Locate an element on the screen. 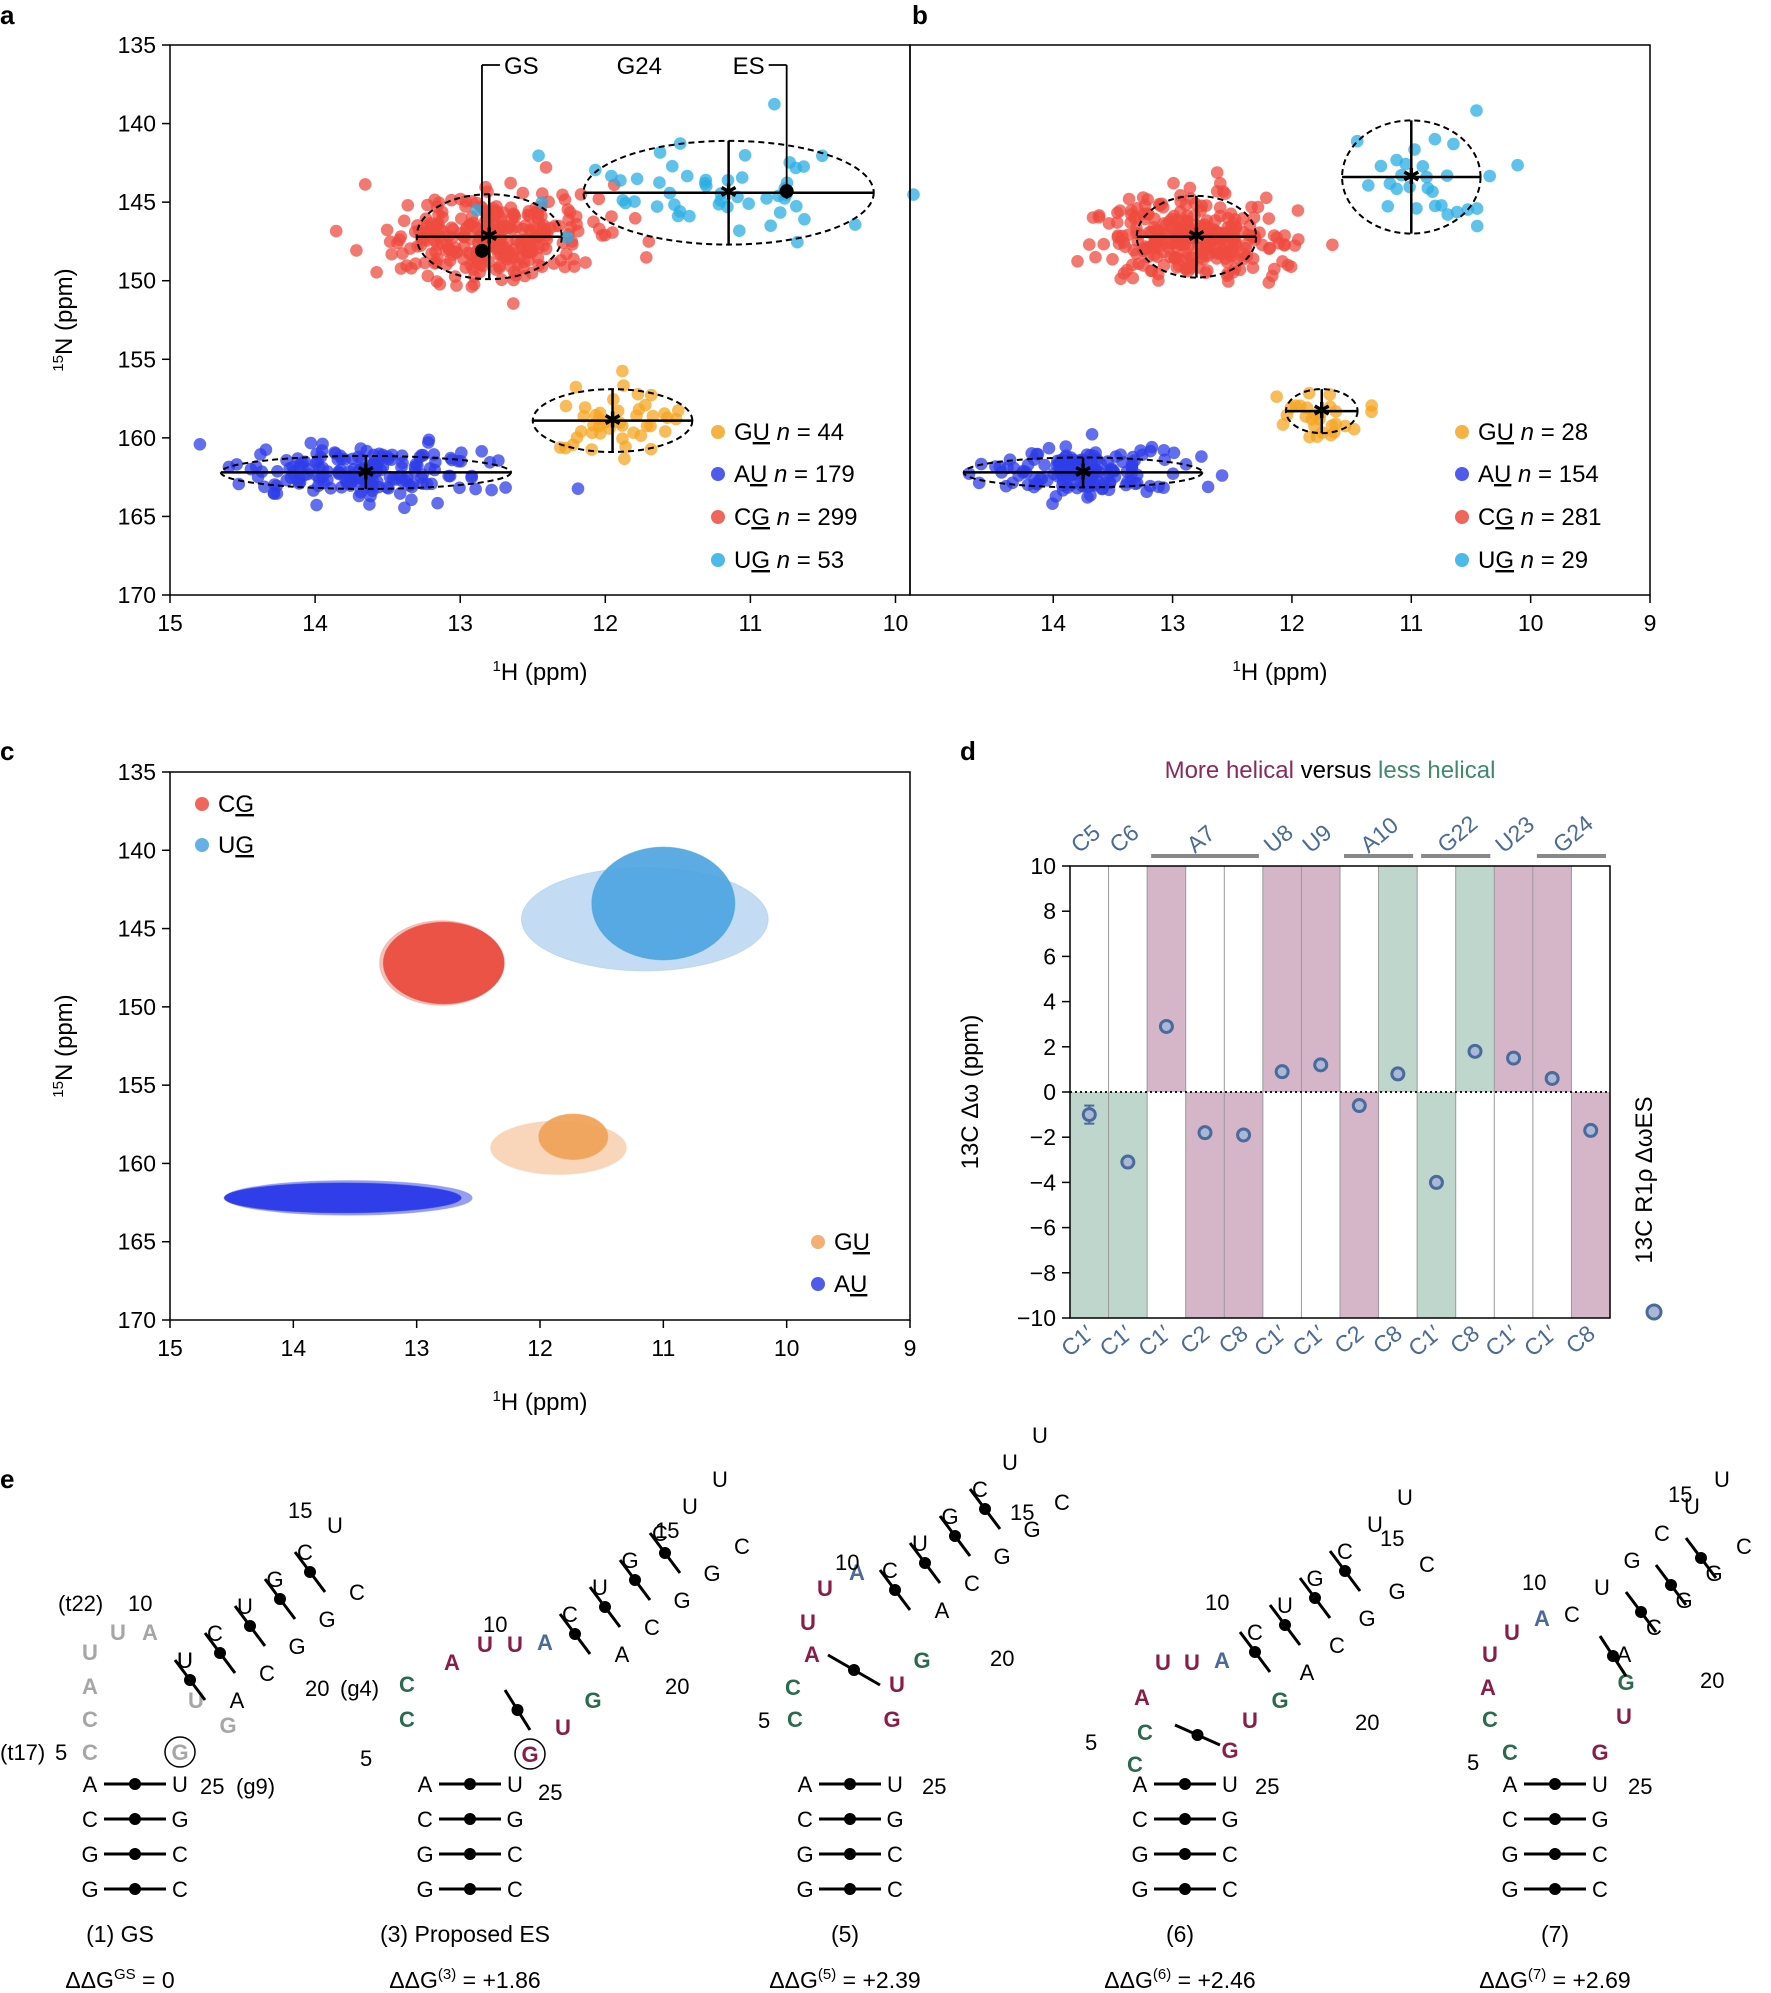  a-ug-legend-label: UG n = 53 is located at coordinates (789, 560).